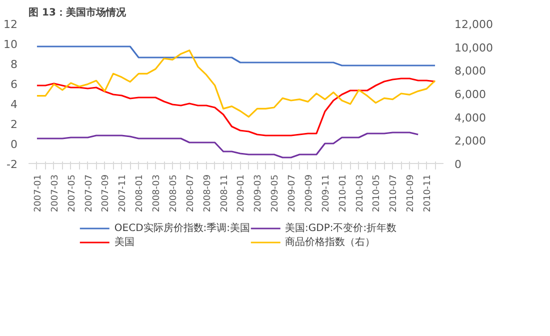 The image size is (550, 336). I want to click on x-tick-label: 2010-05, so click(377, 193).